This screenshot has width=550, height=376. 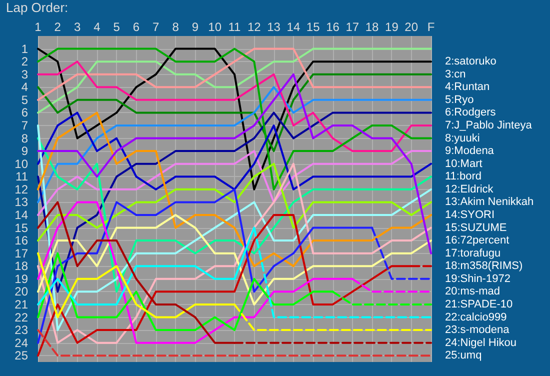 I want to click on y-tick-label: 21, so click(x=21, y=304).